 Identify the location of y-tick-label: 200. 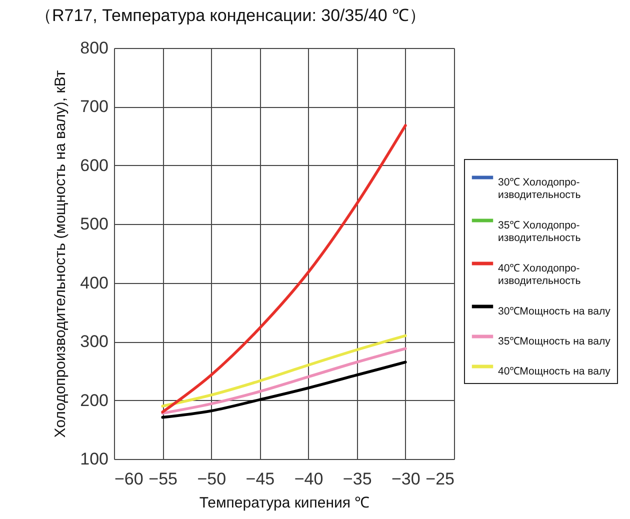
(94, 400).